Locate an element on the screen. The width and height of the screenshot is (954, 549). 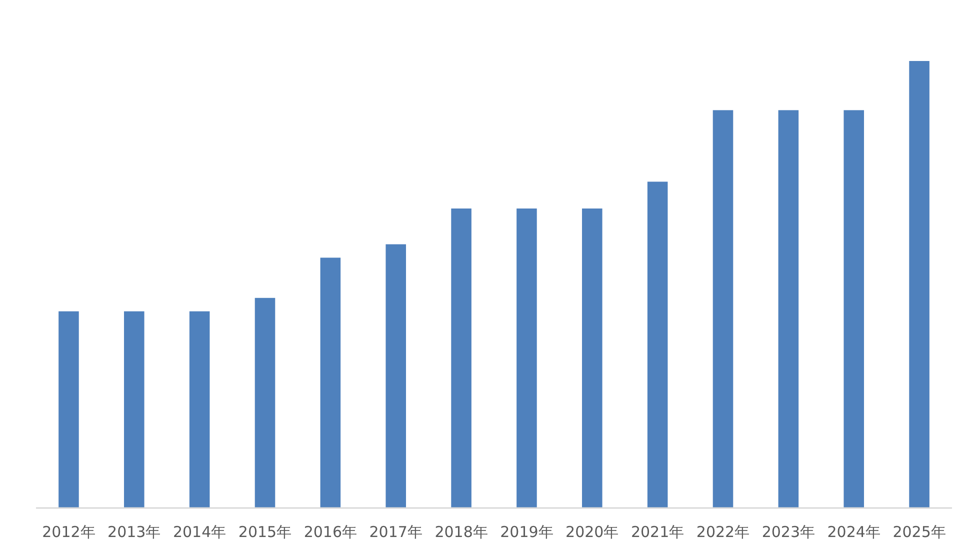
x-tick-label: 2024年 is located at coordinates (853, 532).